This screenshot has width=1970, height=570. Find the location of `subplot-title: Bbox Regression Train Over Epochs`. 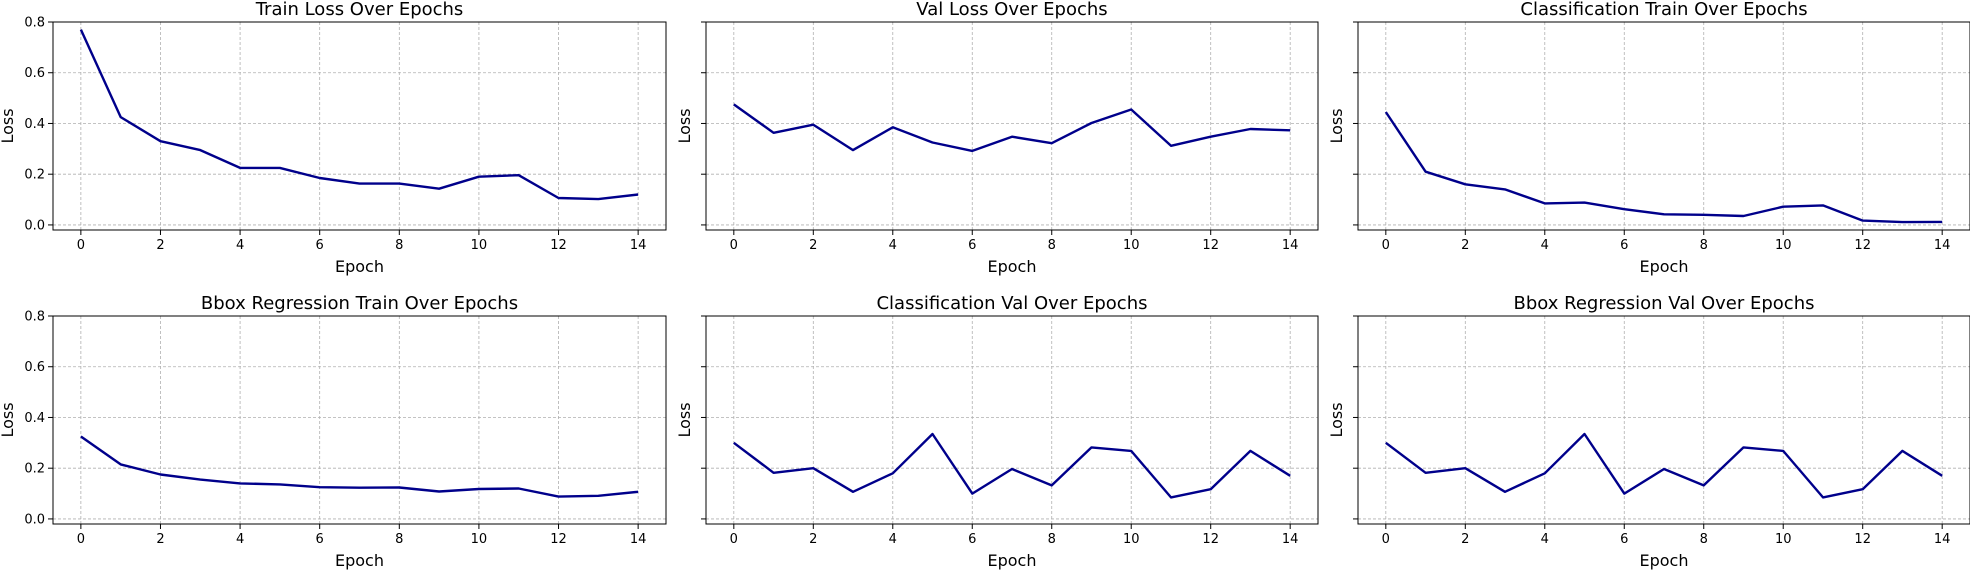

subplot-title: Bbox Regression Train Over Epochs is located at coordinates (359, 303).